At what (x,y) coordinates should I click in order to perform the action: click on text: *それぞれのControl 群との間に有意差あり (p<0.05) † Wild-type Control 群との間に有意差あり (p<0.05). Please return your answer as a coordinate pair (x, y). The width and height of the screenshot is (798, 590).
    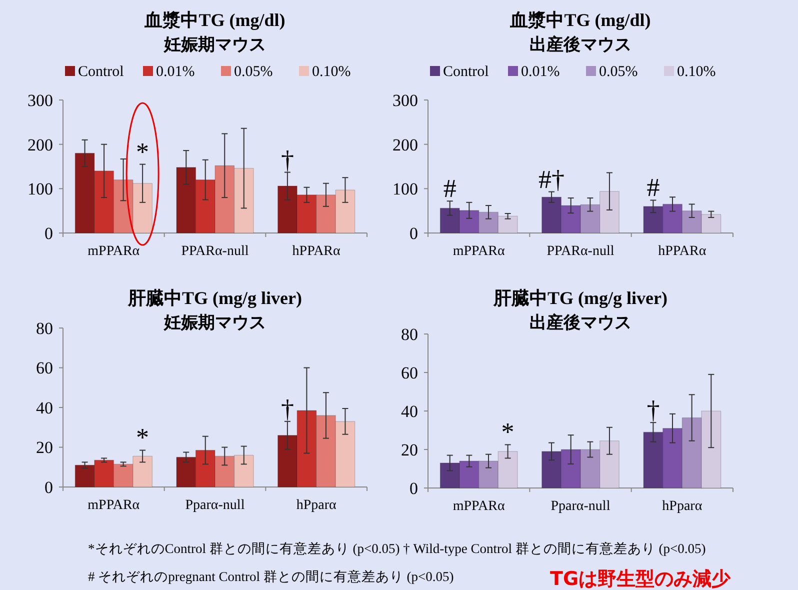
    Looking at the image, I should click on (397, 548).